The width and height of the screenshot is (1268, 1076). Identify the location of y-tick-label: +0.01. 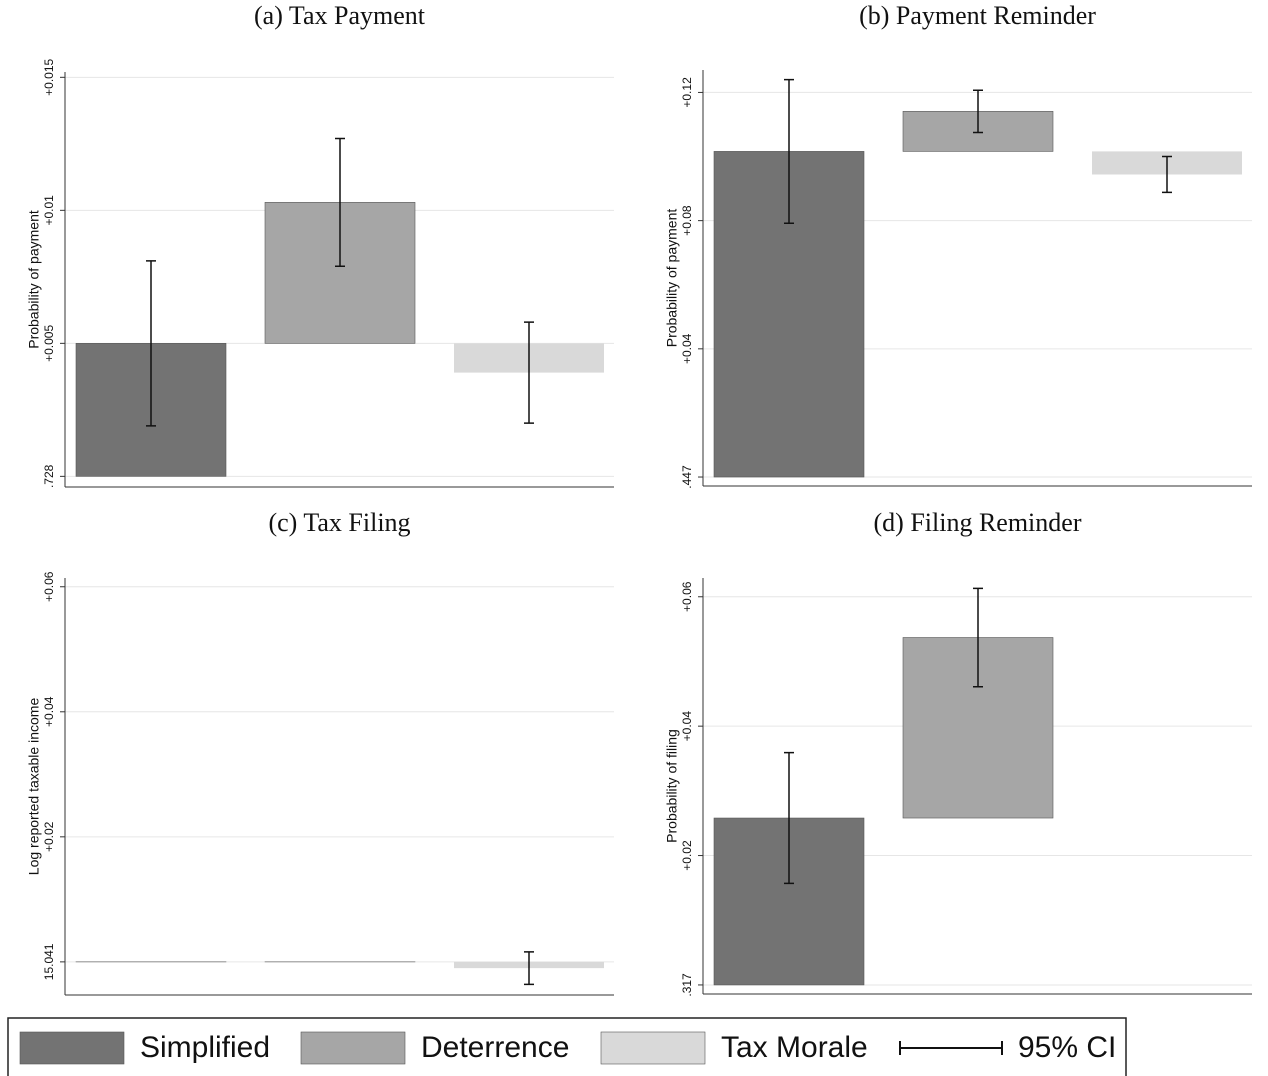
(49, 210).